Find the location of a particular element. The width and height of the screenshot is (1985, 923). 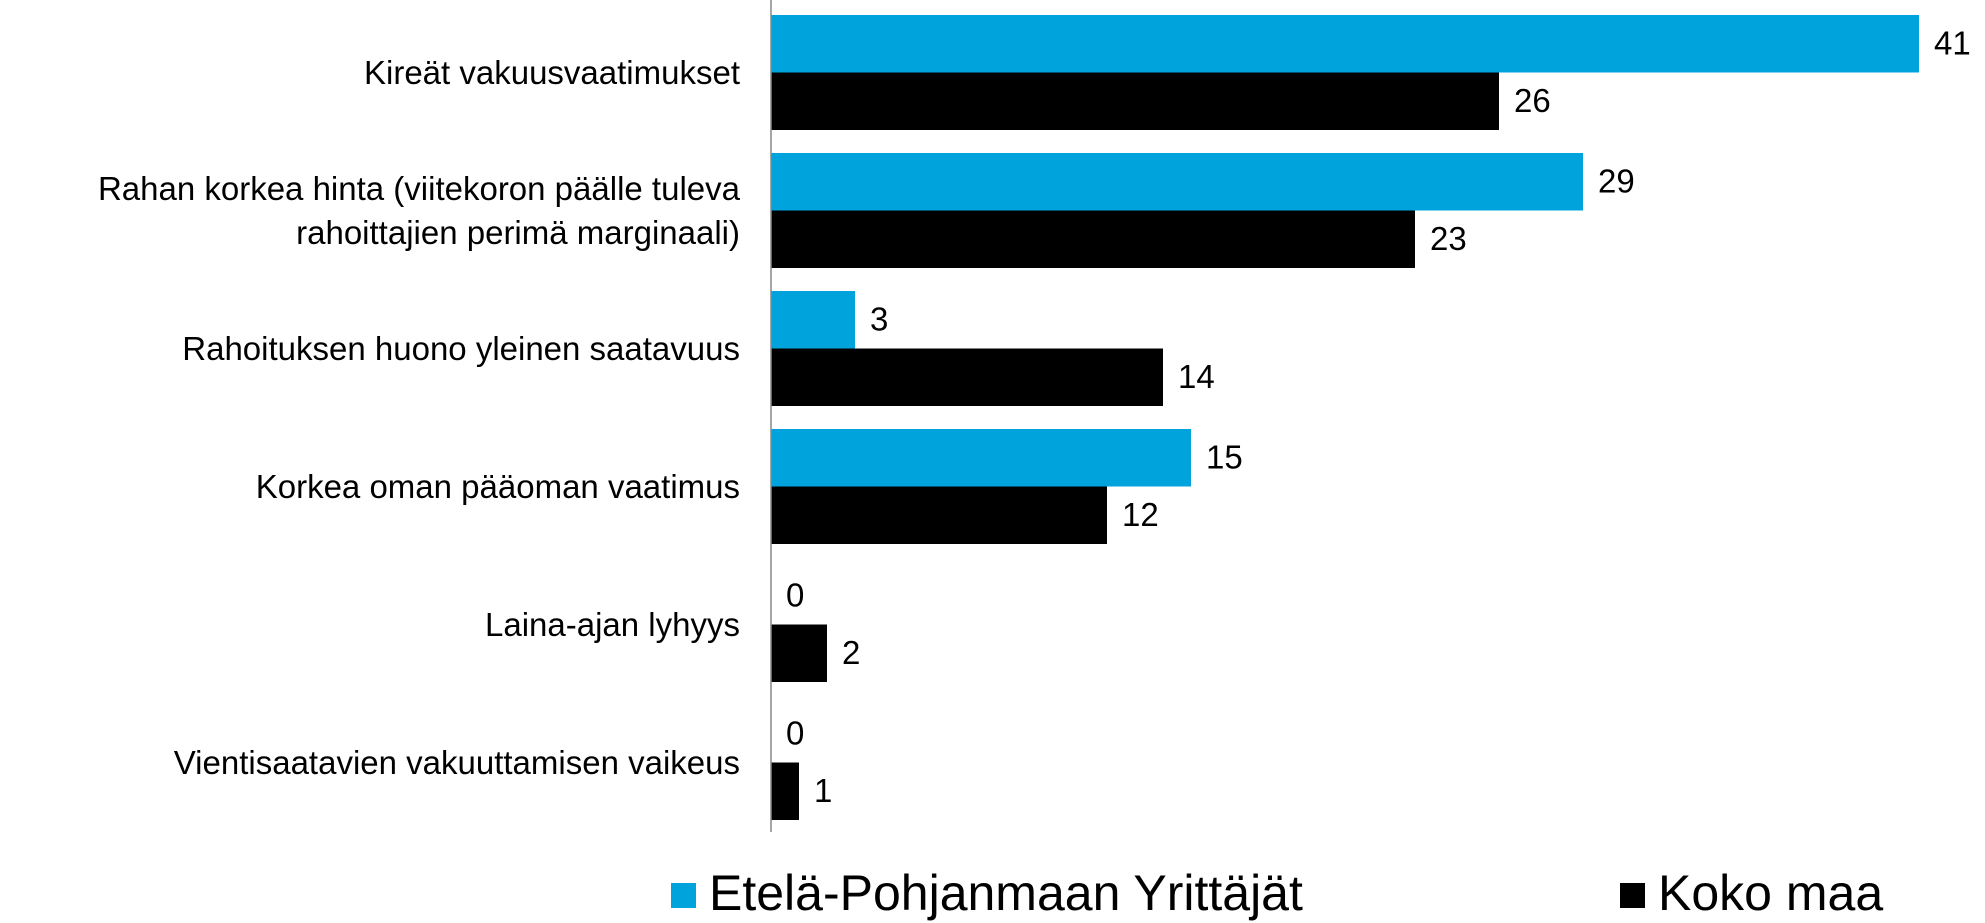

category-label: Rahoituksen huono yleinen saatavuus is located at coordinates (461, 348).